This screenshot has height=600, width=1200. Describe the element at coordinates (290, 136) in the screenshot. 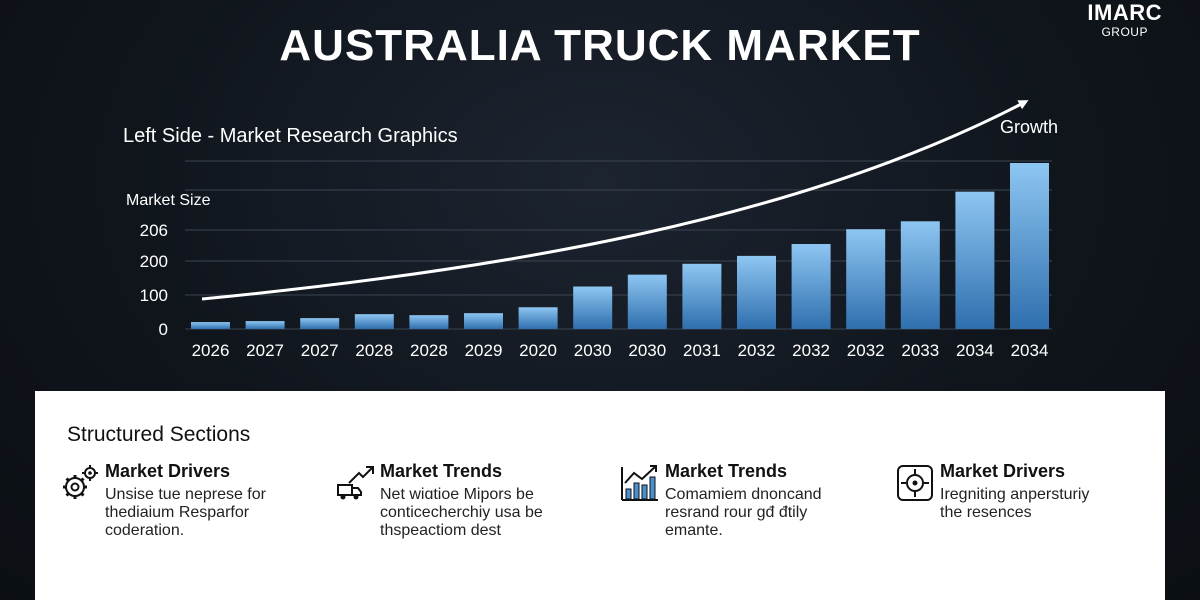

I see `chart-subtitle: Left Side - Market Research Graphics` at that location.